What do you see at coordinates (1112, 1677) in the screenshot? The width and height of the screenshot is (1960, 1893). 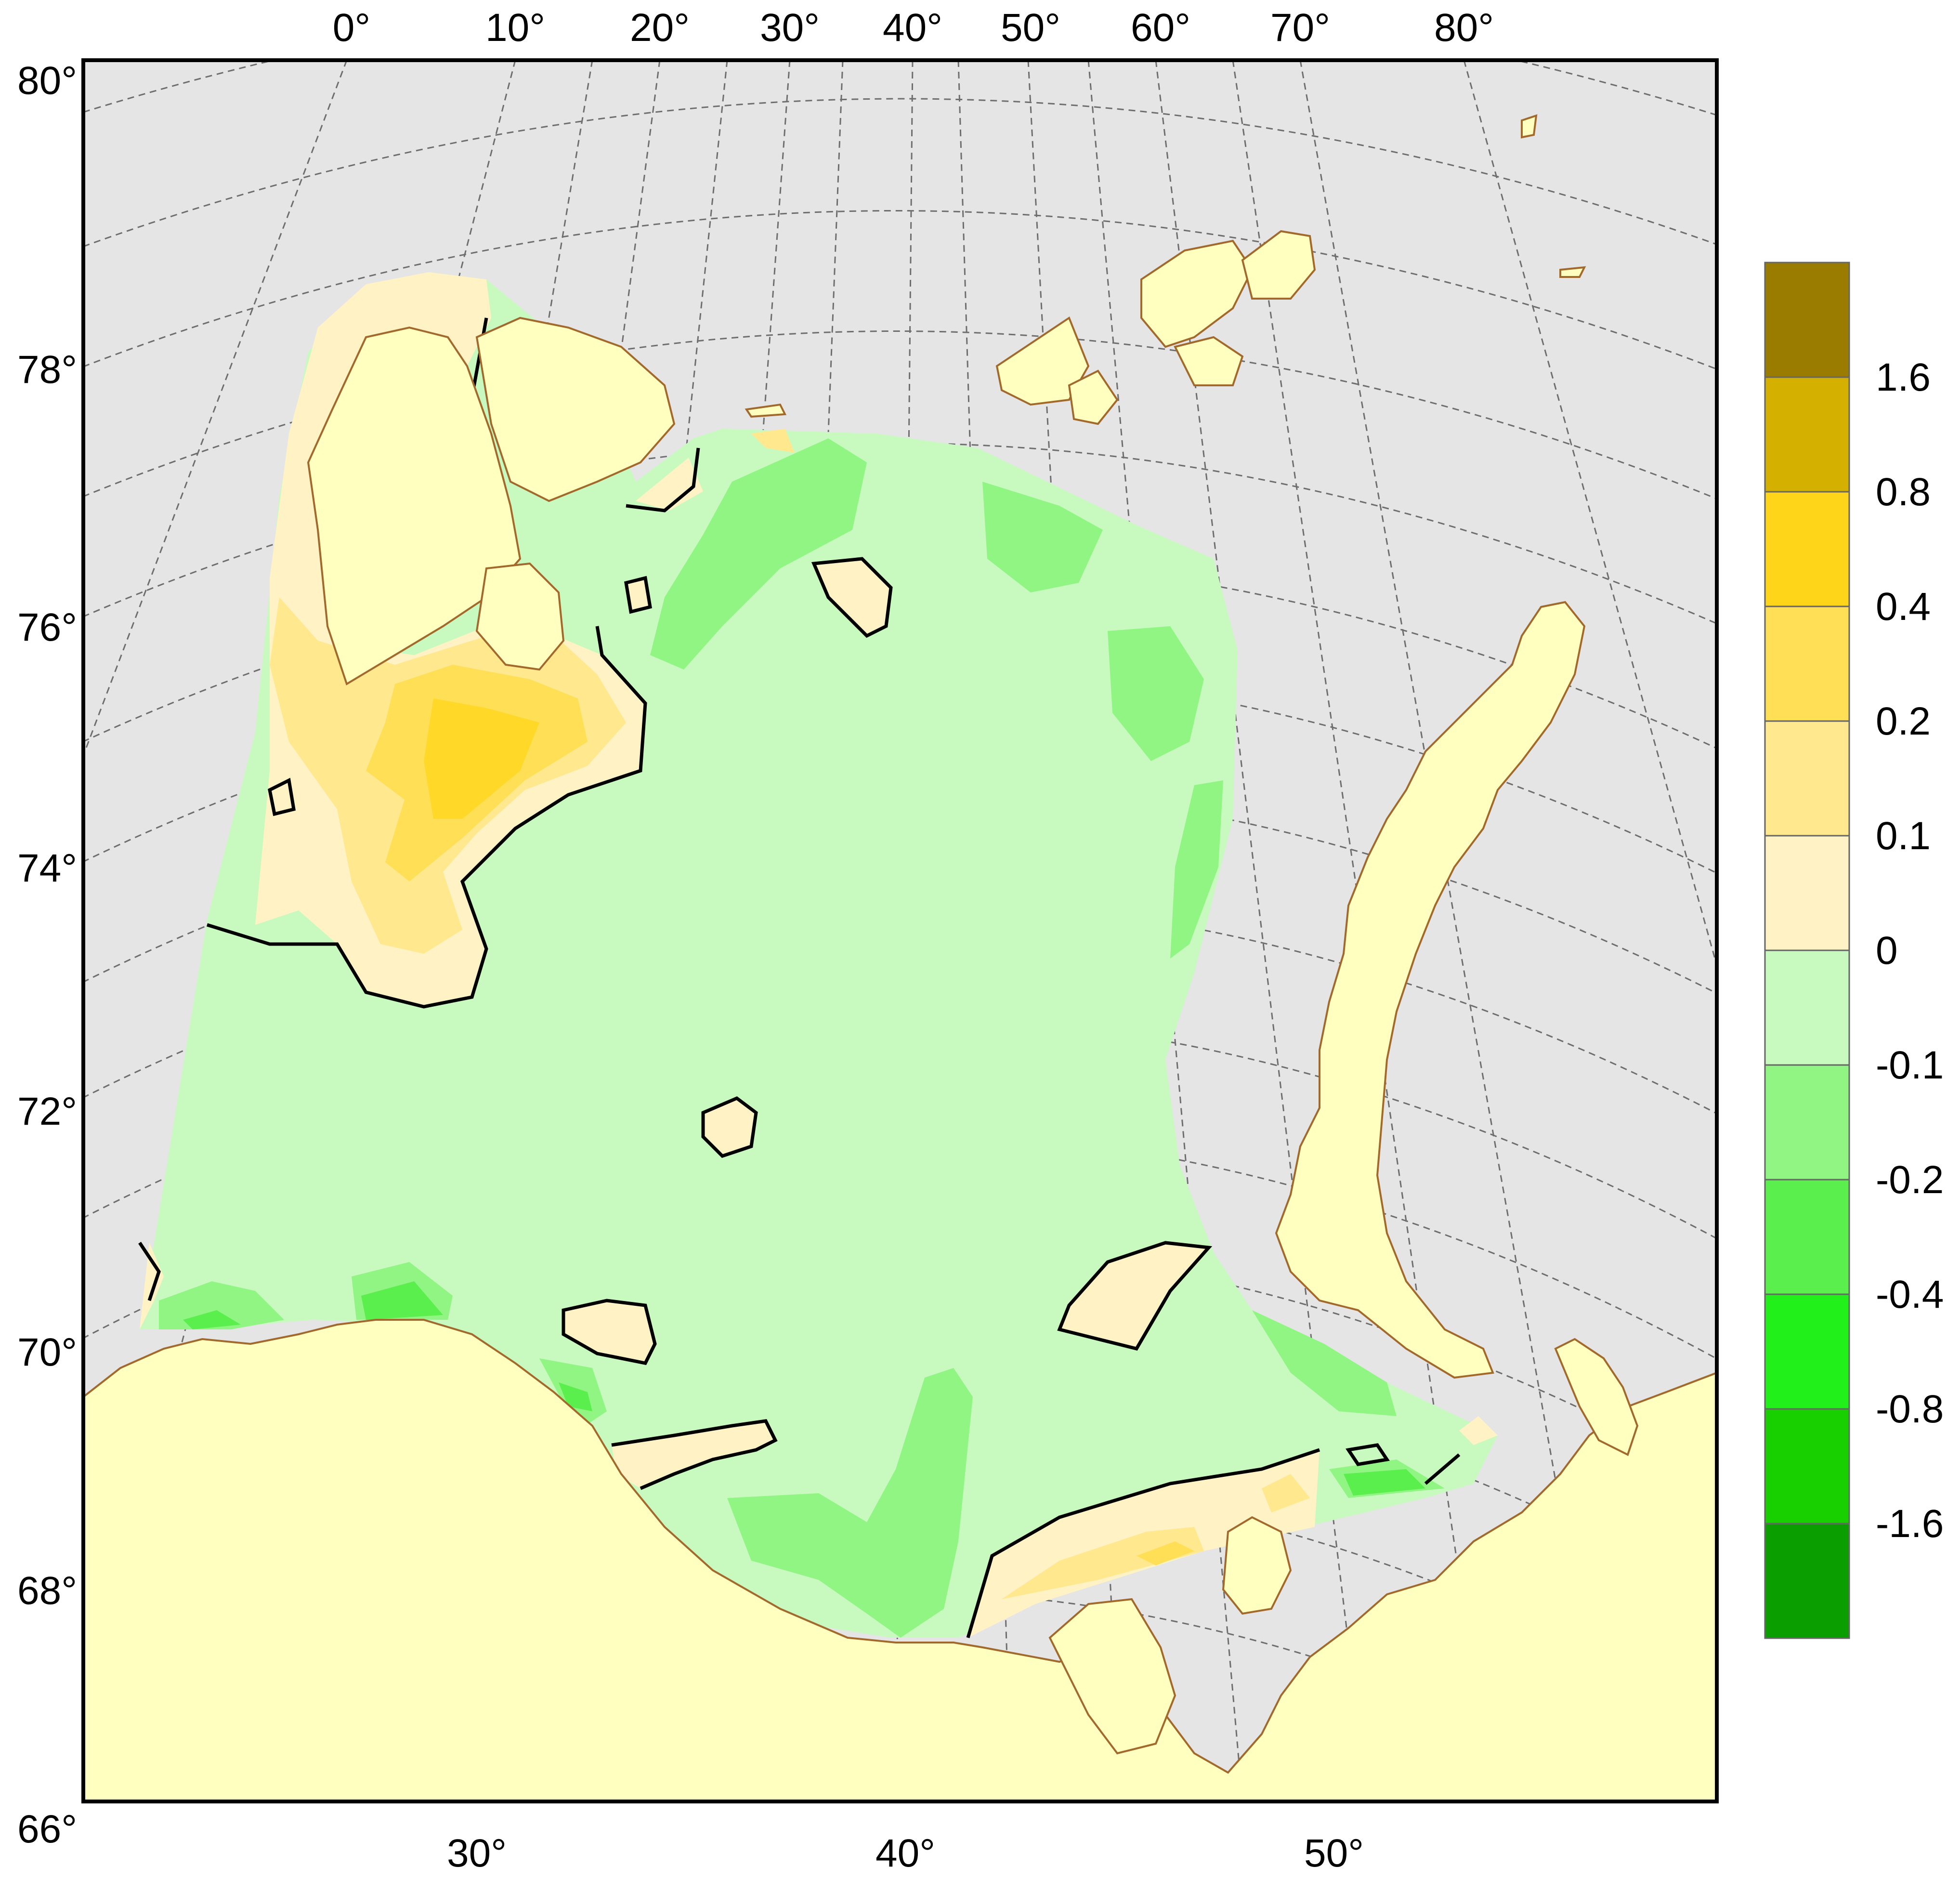 I see `land-kanin-peninsula` at bounding box center [1112, 1677].